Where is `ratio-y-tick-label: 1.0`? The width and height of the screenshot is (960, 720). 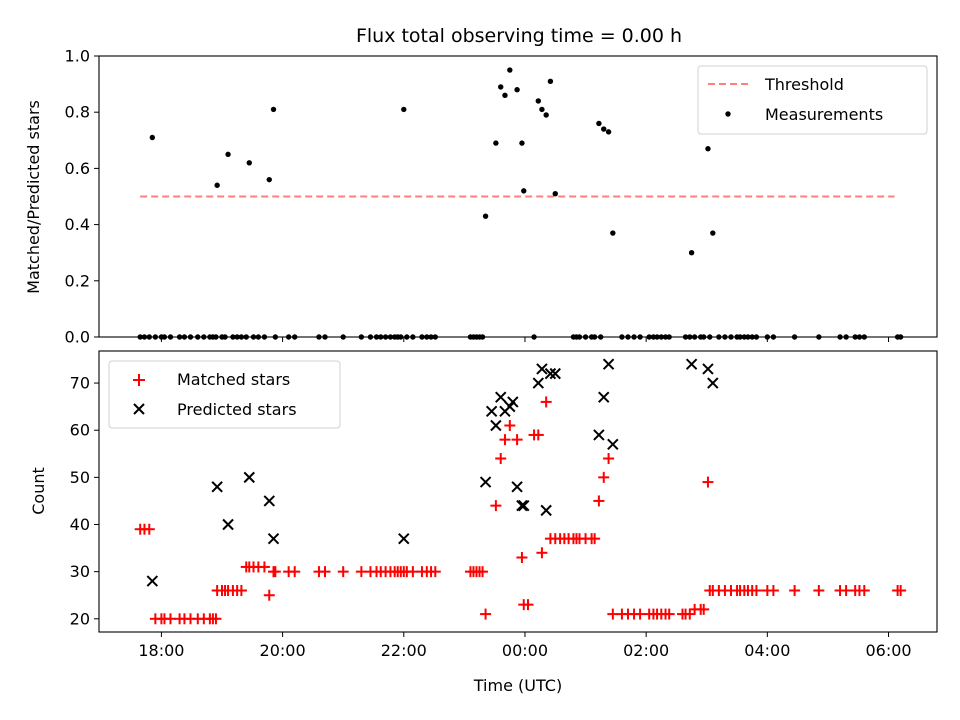
ratio-y-tick-label: 1.0 is located at coordinates (77, 56).